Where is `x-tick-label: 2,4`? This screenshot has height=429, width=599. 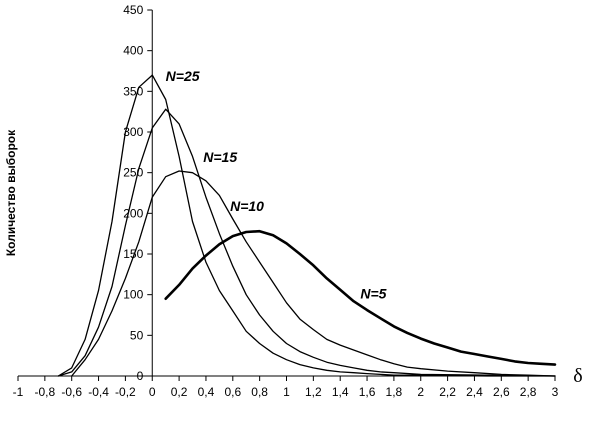 x-tick-label: 2,4 is located at coordinates (474, 392).